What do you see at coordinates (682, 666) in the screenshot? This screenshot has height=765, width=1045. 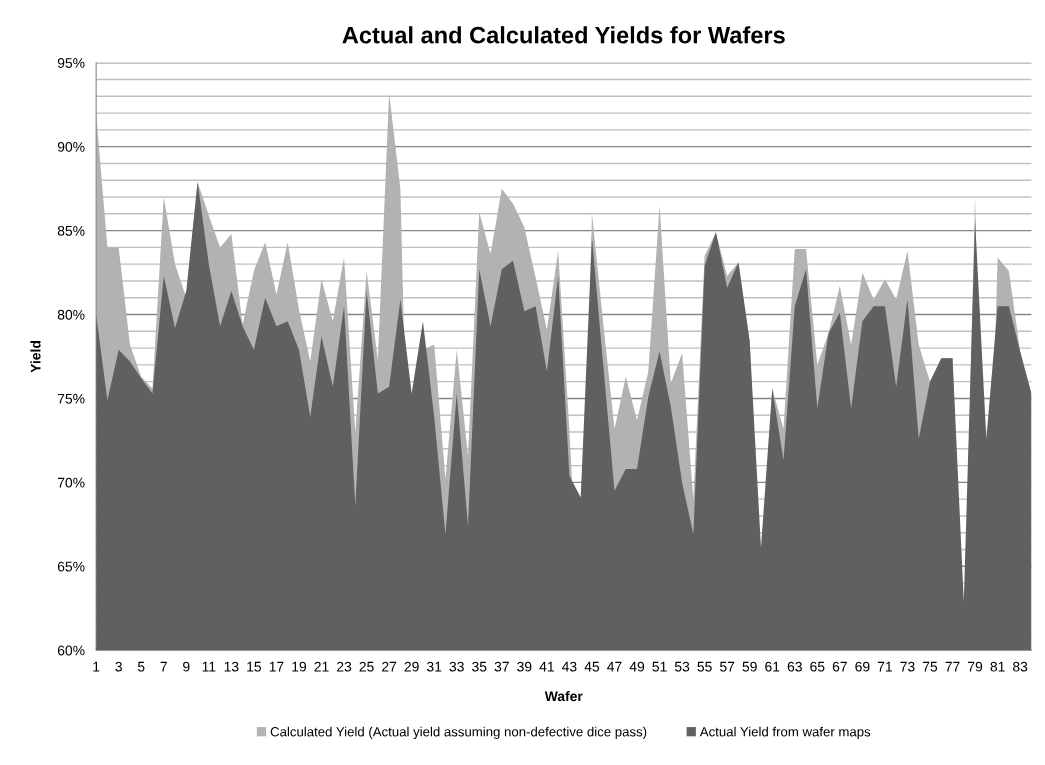 I see `x-tick-label: 53` at bounding box center [682, 666].